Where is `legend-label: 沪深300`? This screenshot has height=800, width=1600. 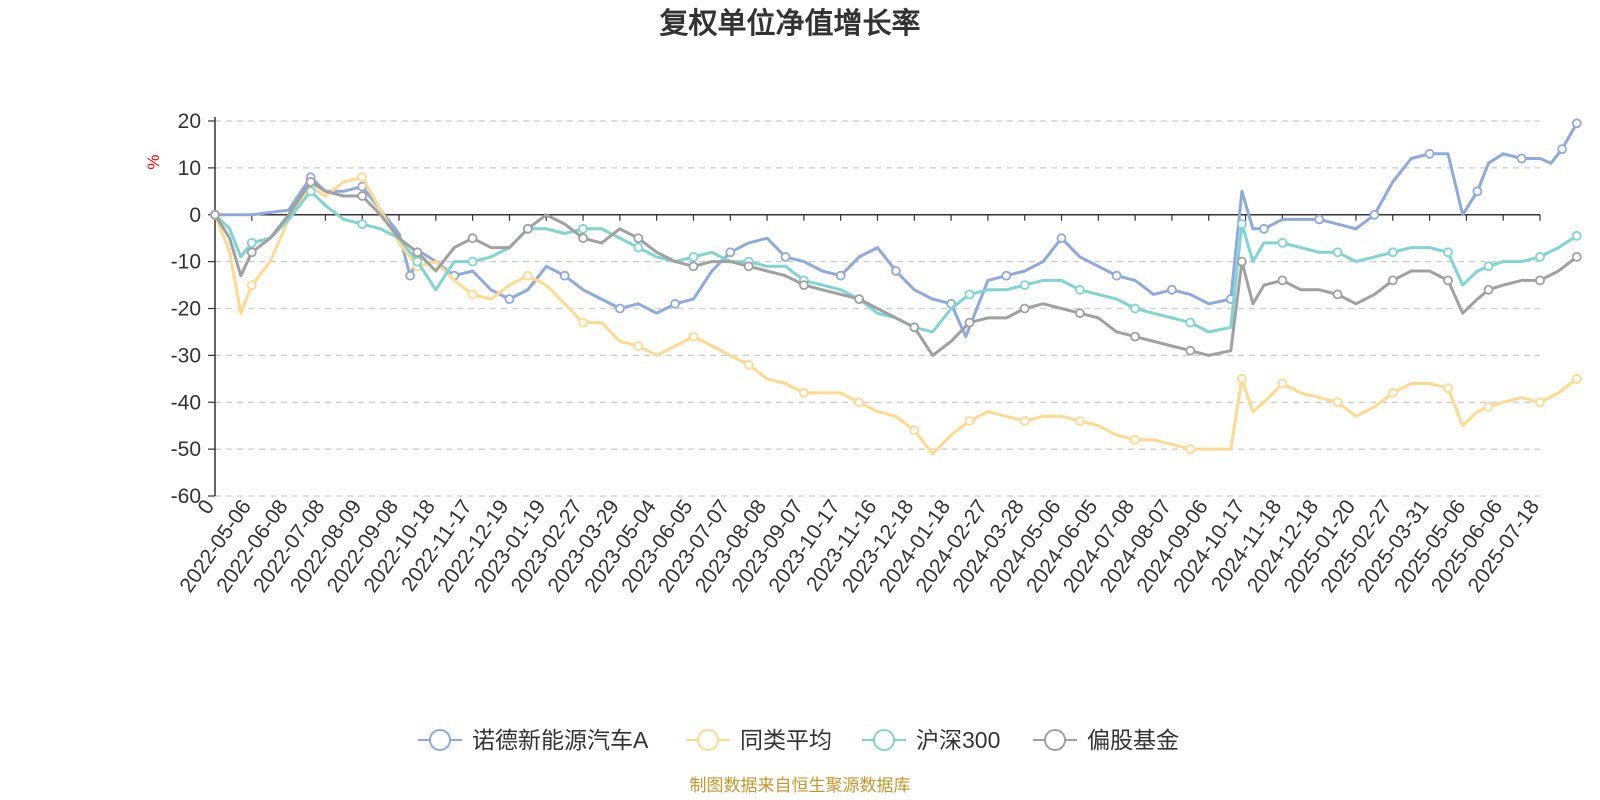
legend-label: 沪深300 is located at coordinates (958, 740).